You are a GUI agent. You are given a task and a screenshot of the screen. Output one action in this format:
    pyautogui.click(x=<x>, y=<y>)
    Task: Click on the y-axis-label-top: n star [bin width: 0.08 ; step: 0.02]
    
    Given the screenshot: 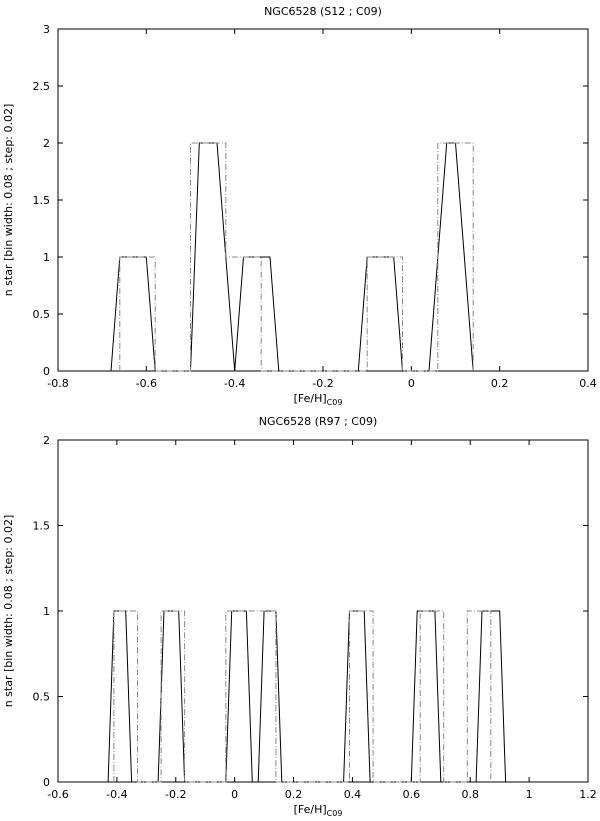 What is the action you would take?
    pyautogui.click(x=8, y=200)
    